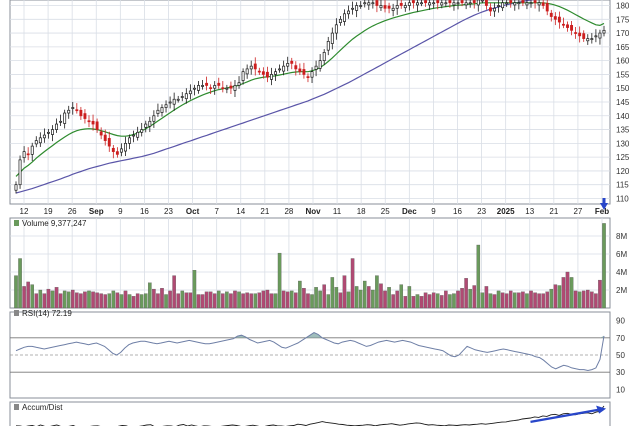 The width and height of the screenshot is (640, 431). I want to click on rsi-tick-label: 90, so click(620, 321).